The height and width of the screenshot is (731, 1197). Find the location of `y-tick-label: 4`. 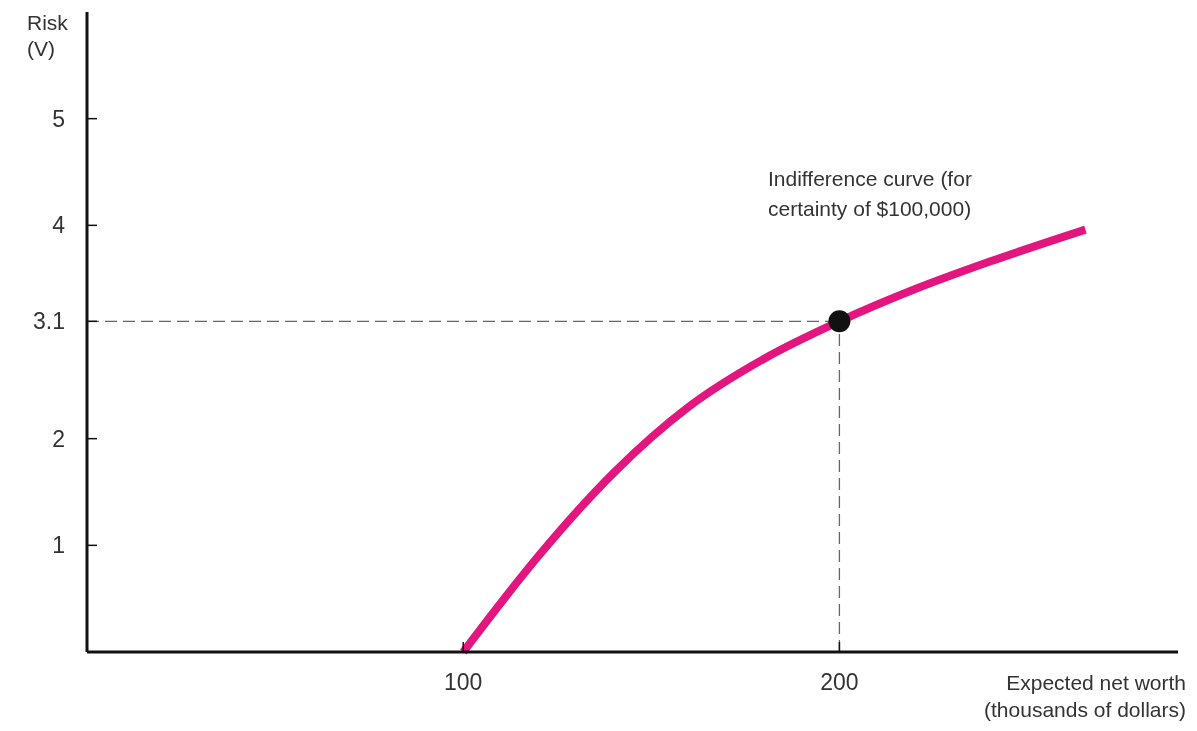

y-tick-label: 4 is located at coordinates (59, 225).